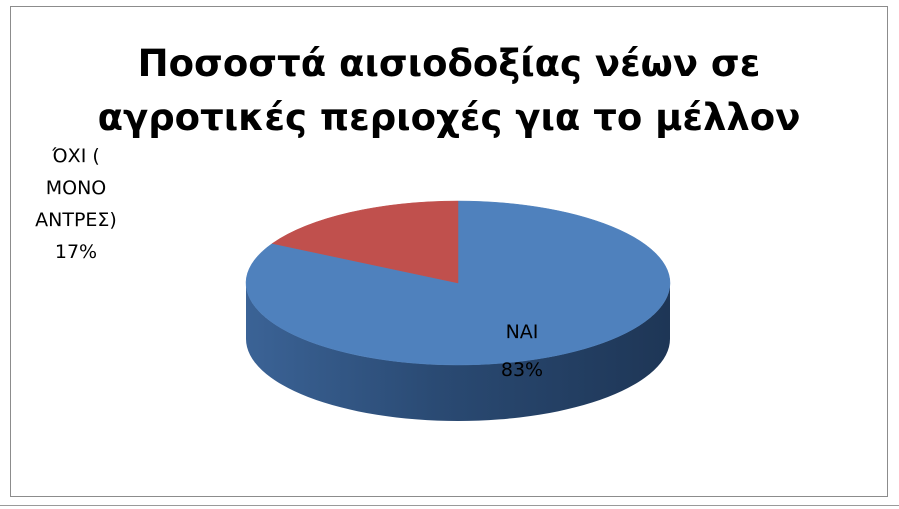 The image size is (899, 509). What do you see at coordinates (76, 220) in the screenshot?
I see `data-label-oxi-line-3: ΑΝΤΡΕΣ)` at bounding box center [76, 220].